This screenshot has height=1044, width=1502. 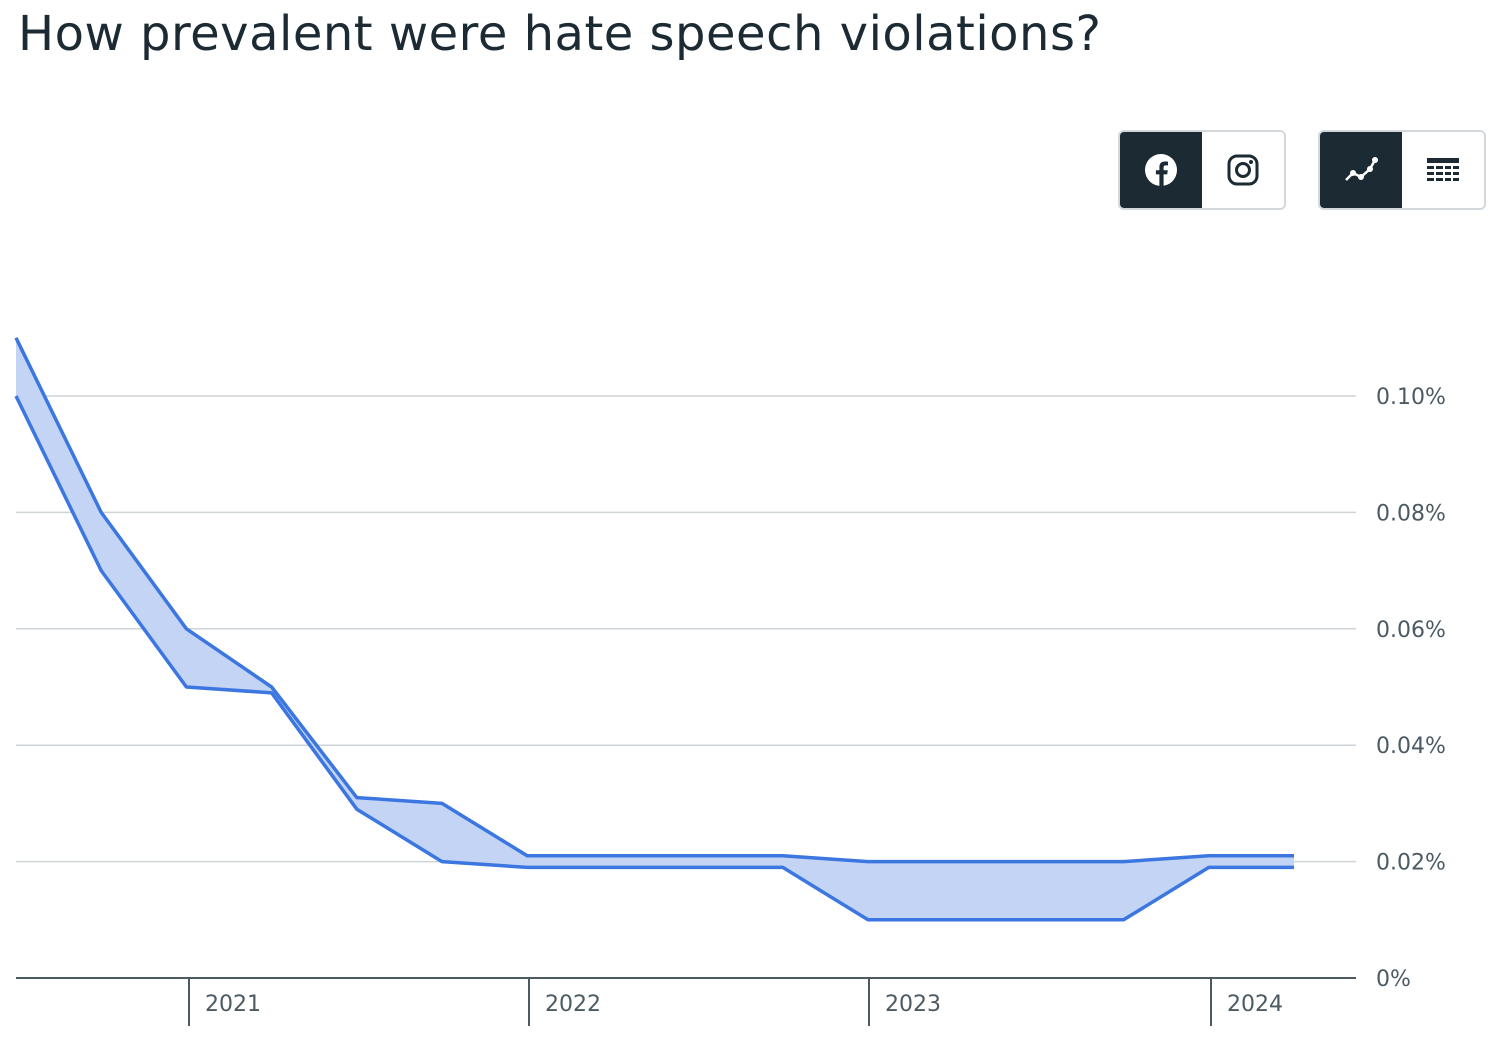 What do you see at coordinates (1411, 863) in the screenshot?
I see `y-tick-label: 0.02%` at bounding box center [1411, 863].